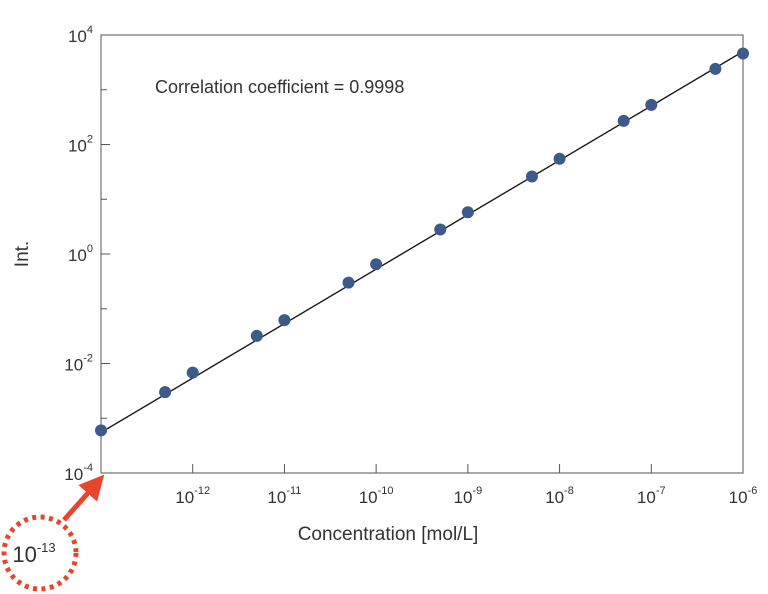  I want to click on x-tick-label: 10⁻⁸, so click(559, 496).